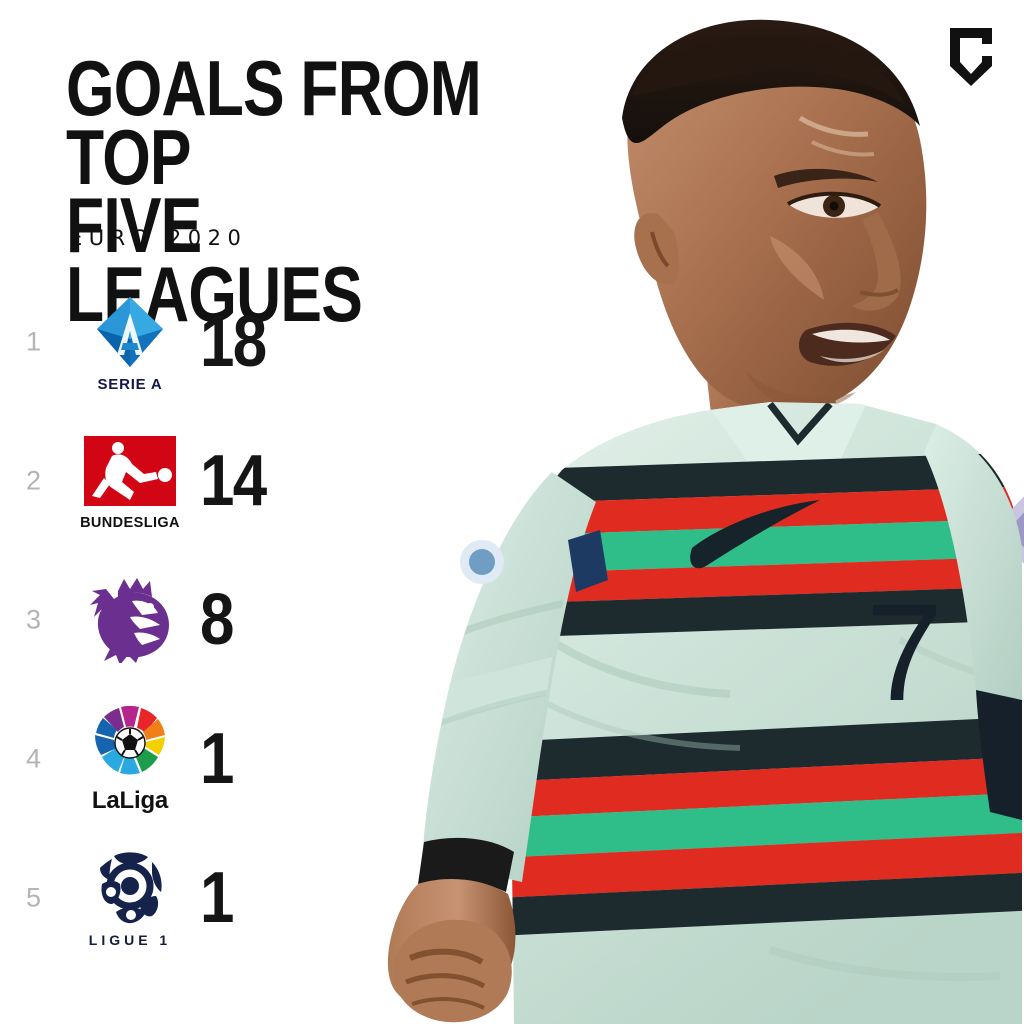 Image resolution: width=1024 pixels, height=1024 pixels. I want to click on list-item: 2 BUNDESLIGA 14, so click(150, 480).